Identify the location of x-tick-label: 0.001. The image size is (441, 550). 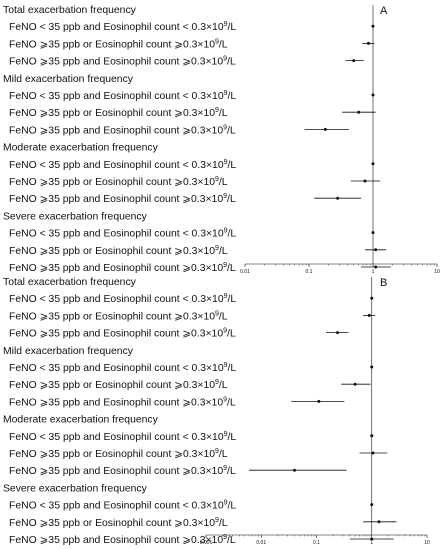
(206, 543).